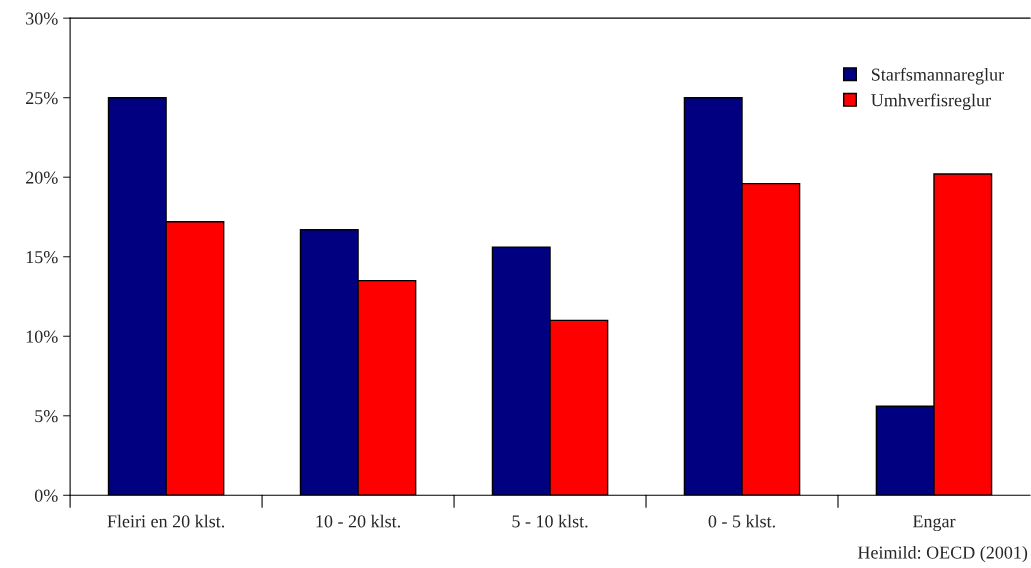 Image resolution: width=1031 pixels, height=568 pixels. Describe the element at coordinates (358, 521) in the screenshot. I see `x-tick-label: 10 - 20 klst.` at that location.